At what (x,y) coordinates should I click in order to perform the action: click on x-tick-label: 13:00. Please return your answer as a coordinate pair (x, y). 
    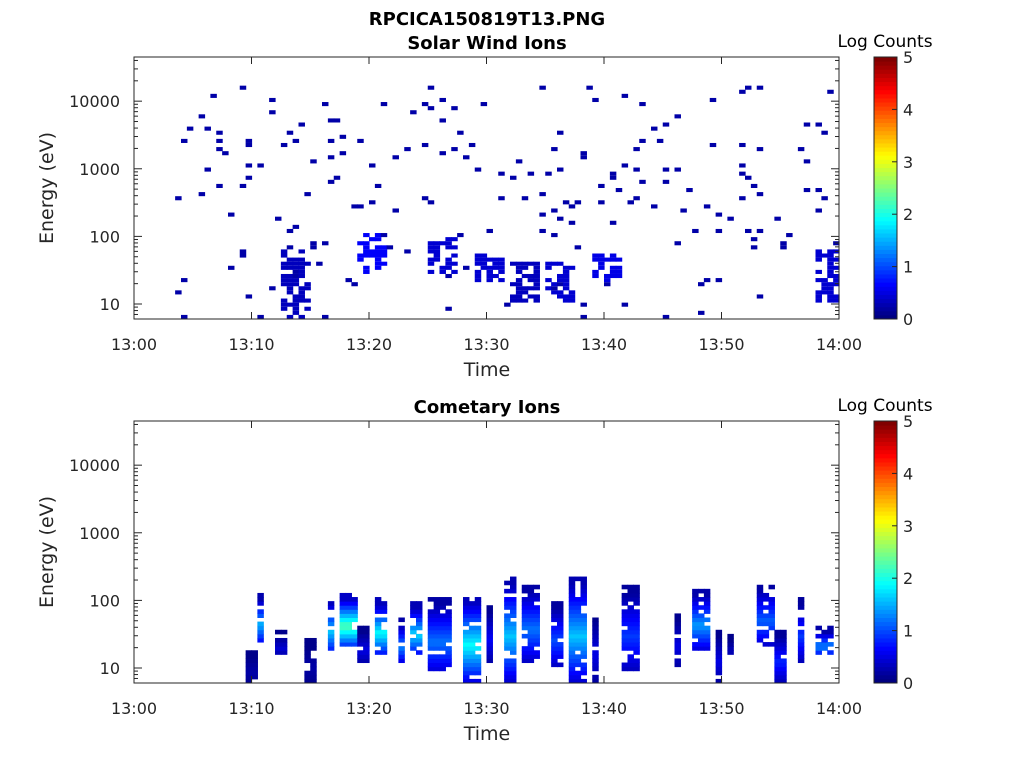
    Looking at the image, I should click on (134, 344).